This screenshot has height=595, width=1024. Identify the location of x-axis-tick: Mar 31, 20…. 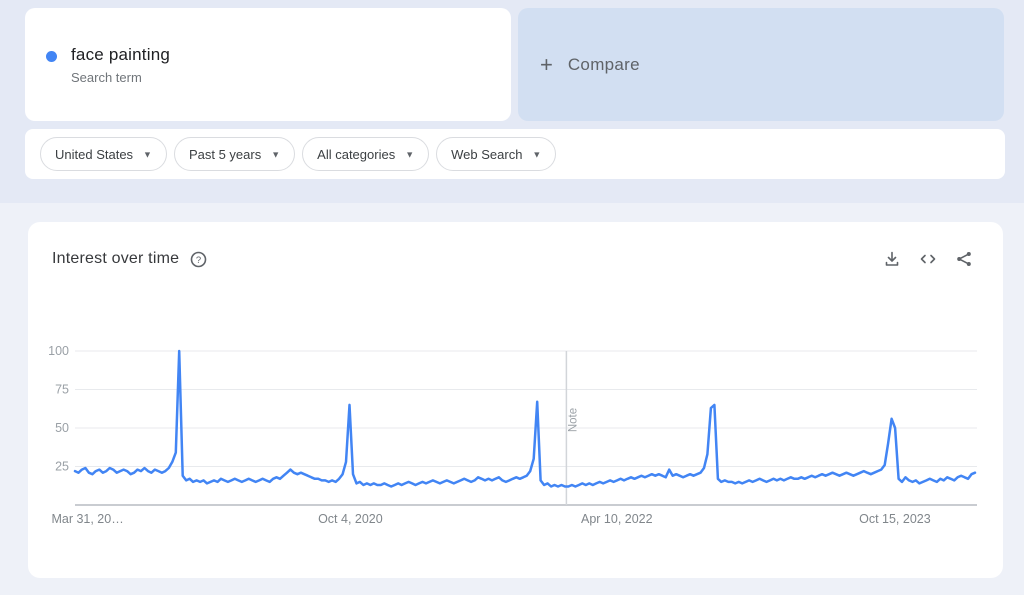
(87, 519).